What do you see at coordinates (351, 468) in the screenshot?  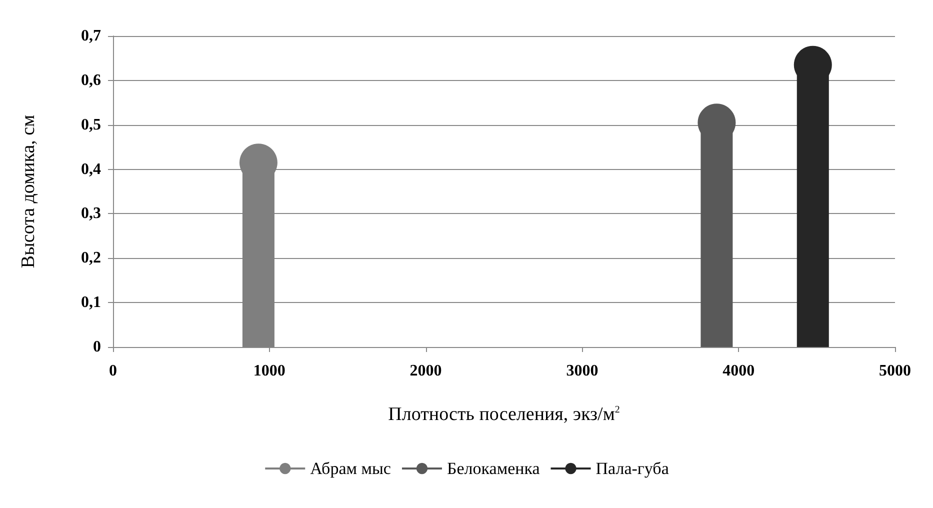 I see `legend-label: Абрам мыс` at bounding box center [351, 468].